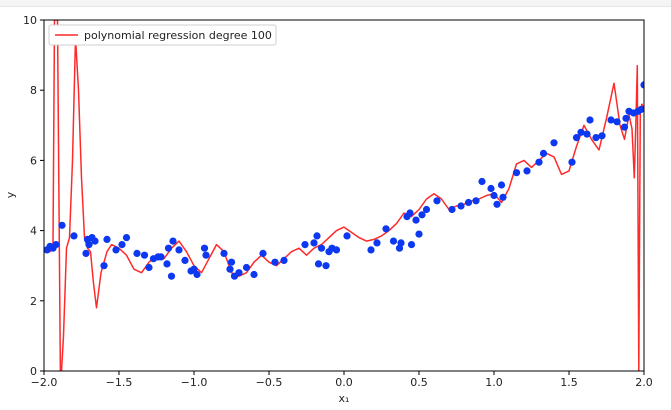  Describe the element at coordinates (194, 382) in the screenshot. I see `x-tick-label: −1.0` at that location.